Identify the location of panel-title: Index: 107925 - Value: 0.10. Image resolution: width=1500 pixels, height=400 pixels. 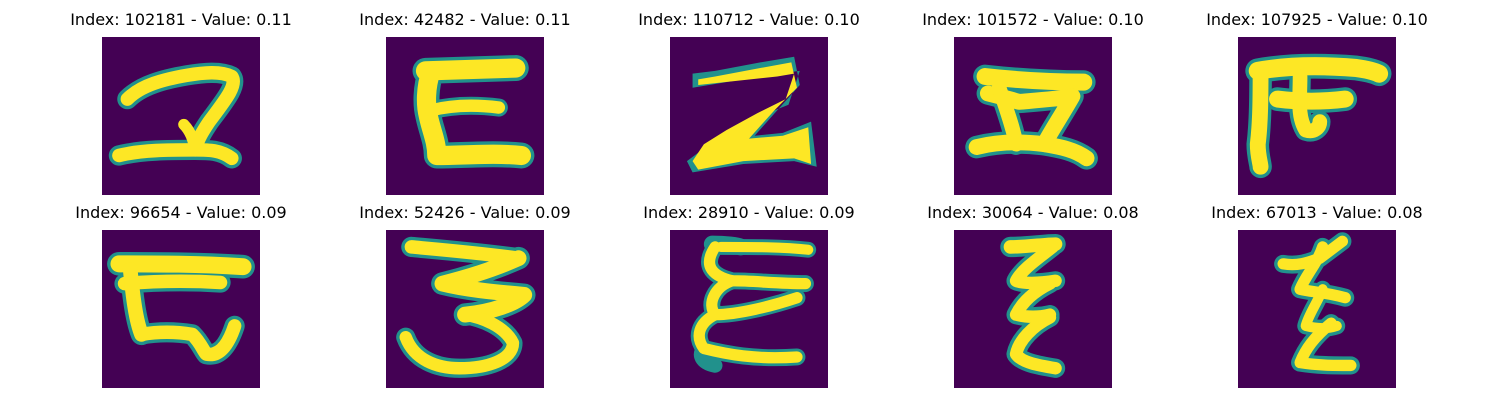
(1317, 19).